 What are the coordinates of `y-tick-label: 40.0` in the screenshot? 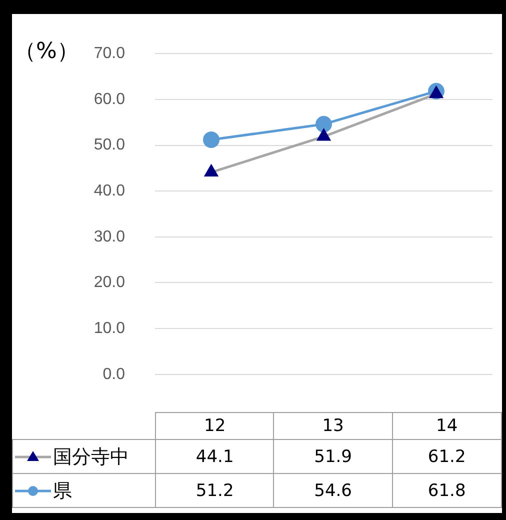 It's located at (110, 191).